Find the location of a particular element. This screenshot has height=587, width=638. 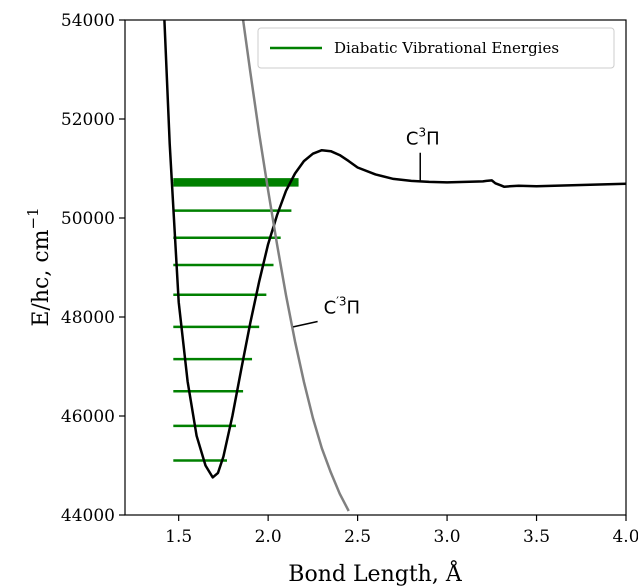

x-tick-label: 3.5 is located at coordinates (536, 537).